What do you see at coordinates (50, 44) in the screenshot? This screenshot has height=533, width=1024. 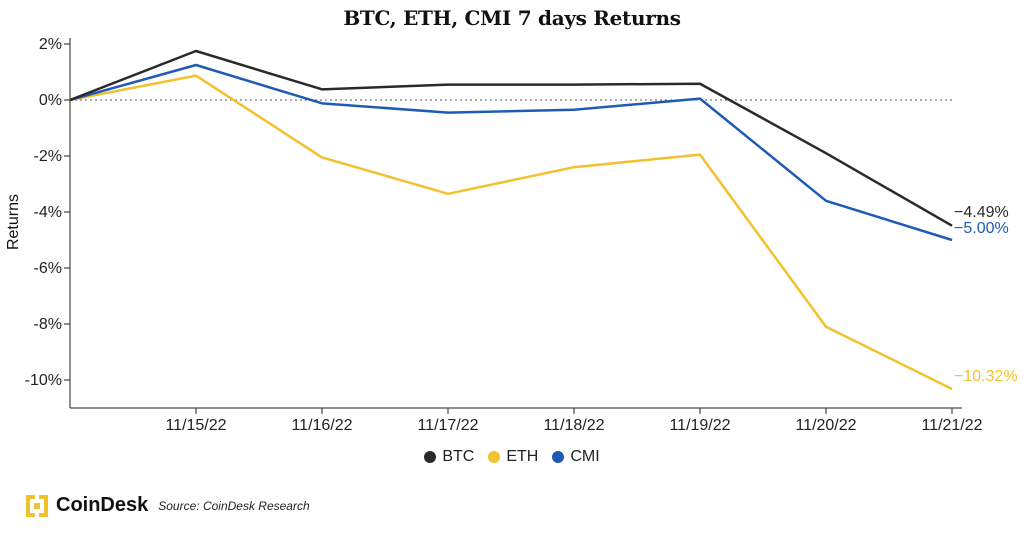 I see `y-tick-label: 2%` at bounding box center [50, 44].